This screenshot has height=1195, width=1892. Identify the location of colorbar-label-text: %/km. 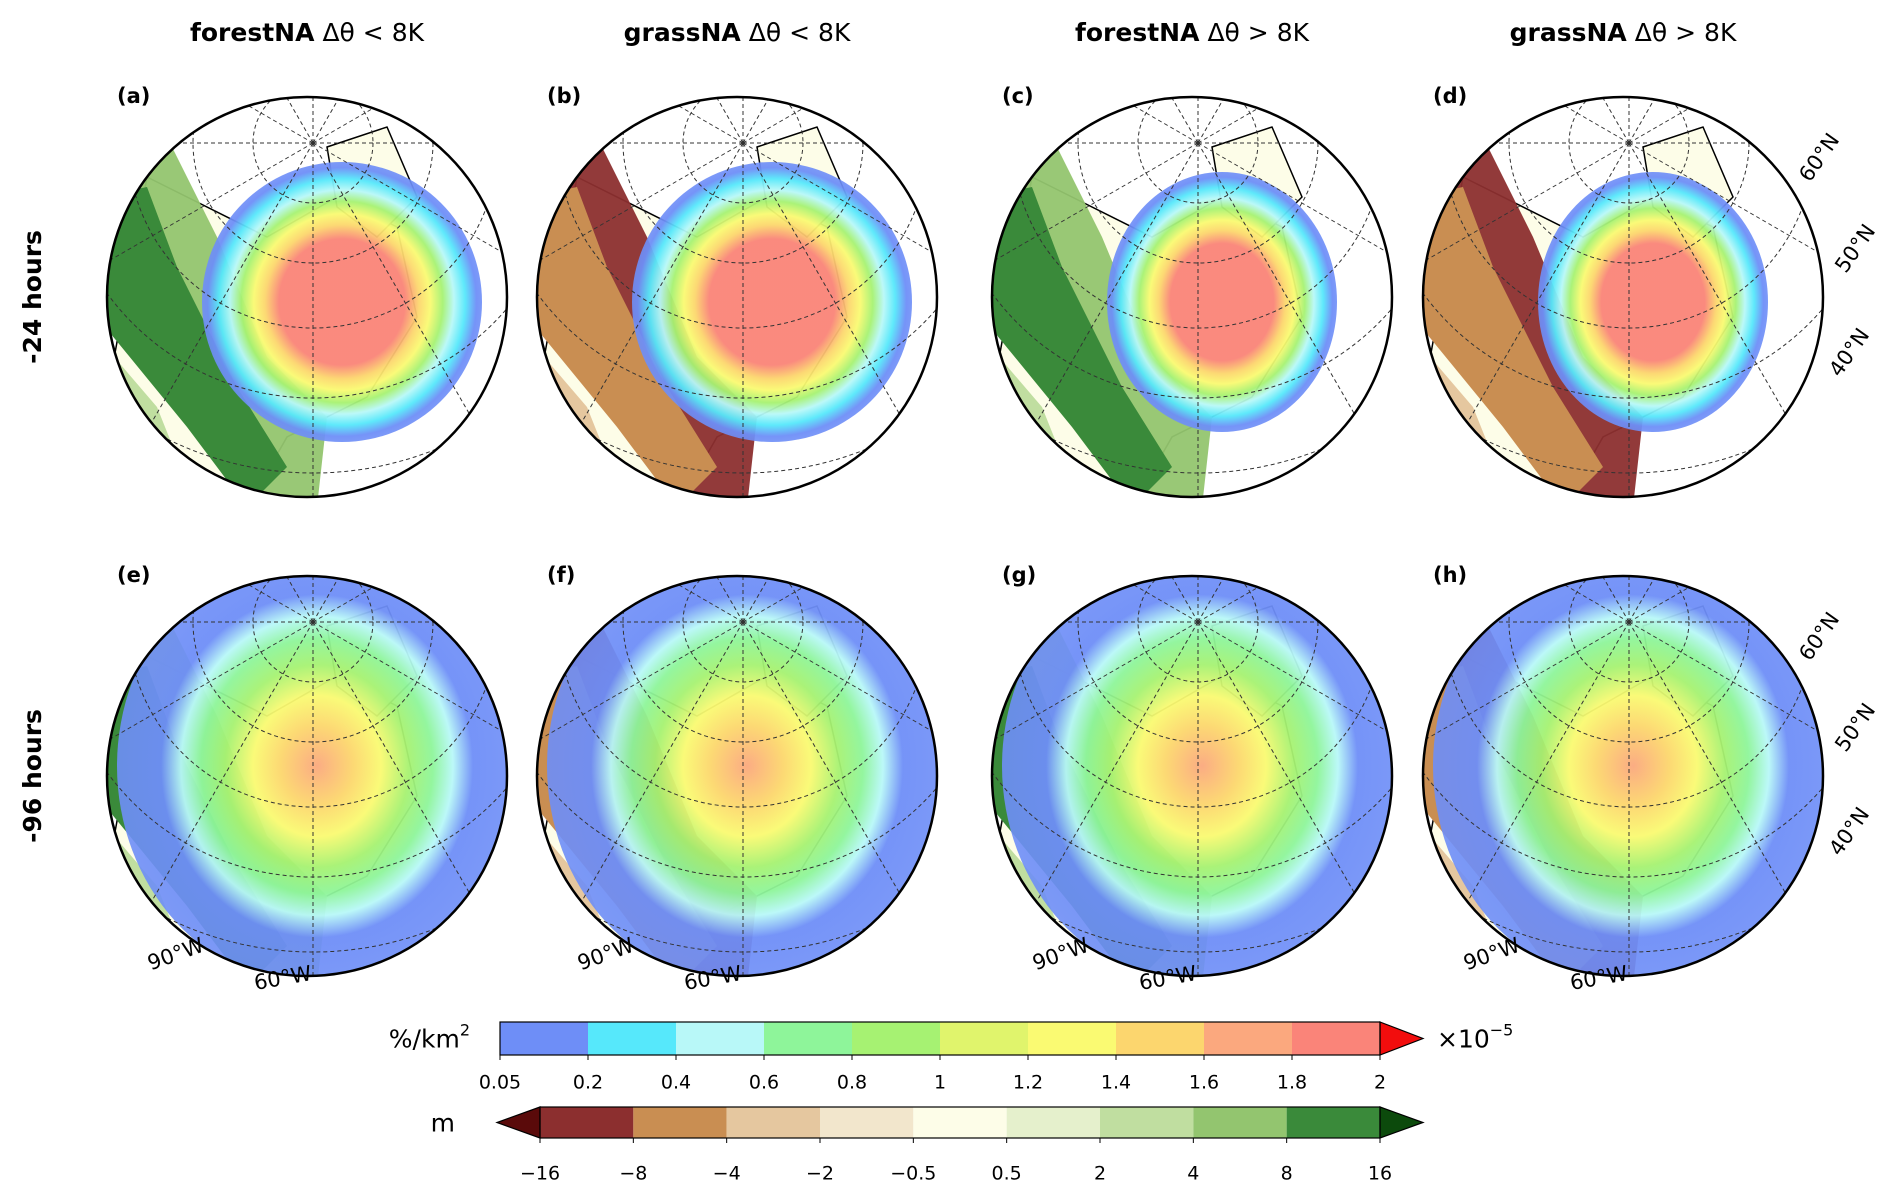
(424, 1039).